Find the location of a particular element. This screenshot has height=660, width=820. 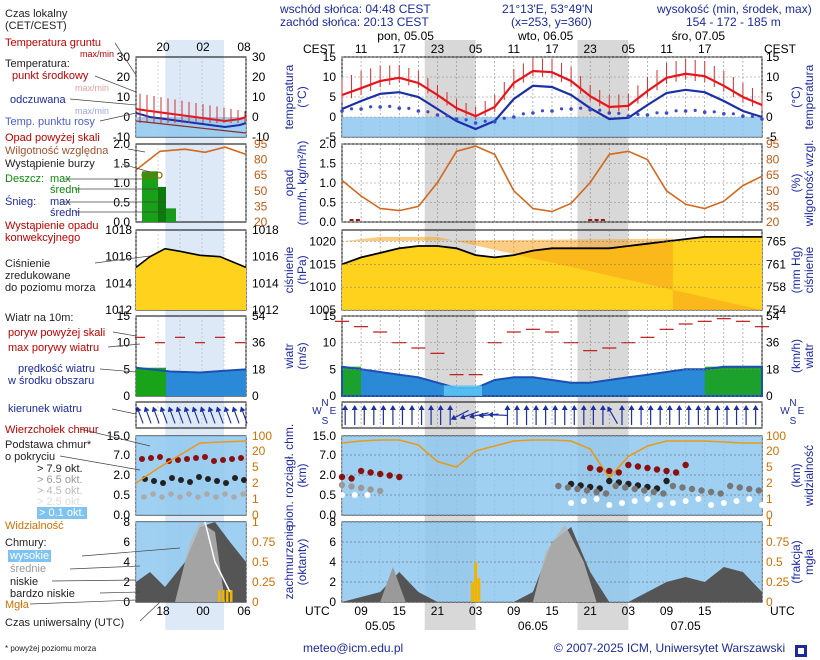

legend-temp-ytick-right: 20 is located at coordinates (259, 77).